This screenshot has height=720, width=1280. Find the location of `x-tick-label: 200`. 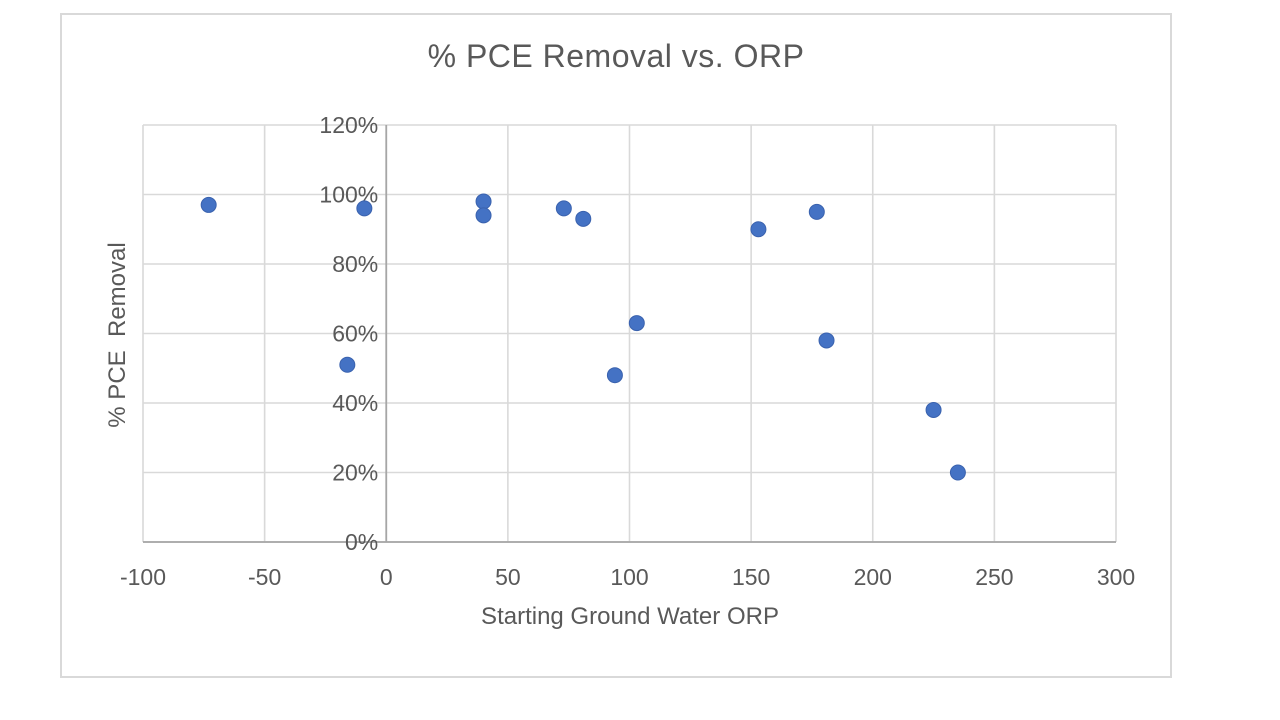

x-tick-label: 200 is located at coordinates (873, 577).